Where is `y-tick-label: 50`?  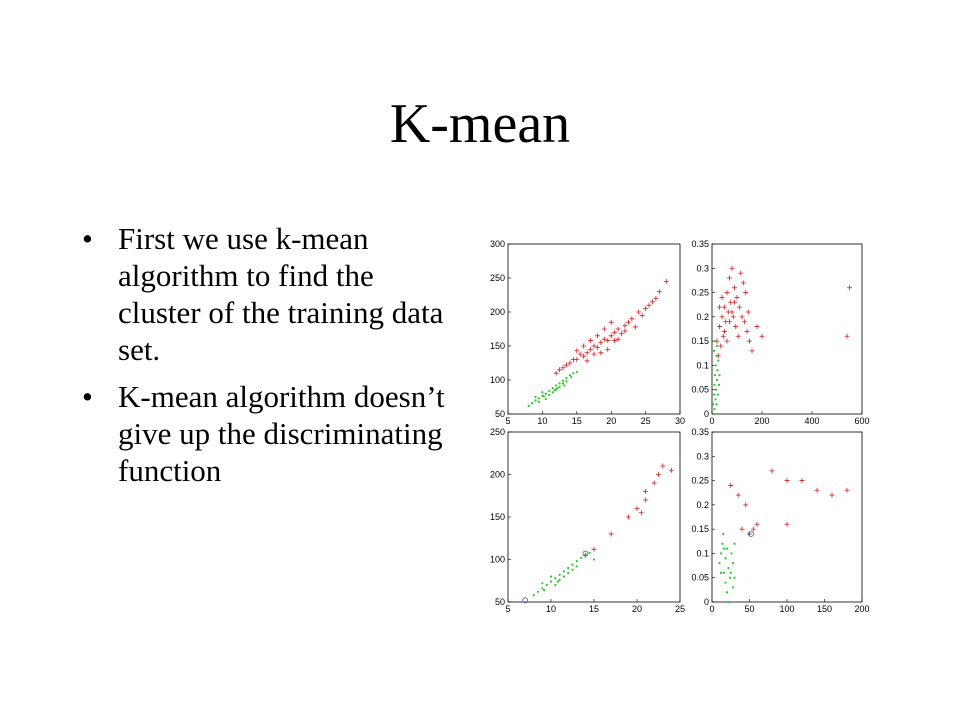
y-tick-label: 50 is located at coordinates (500, 414).